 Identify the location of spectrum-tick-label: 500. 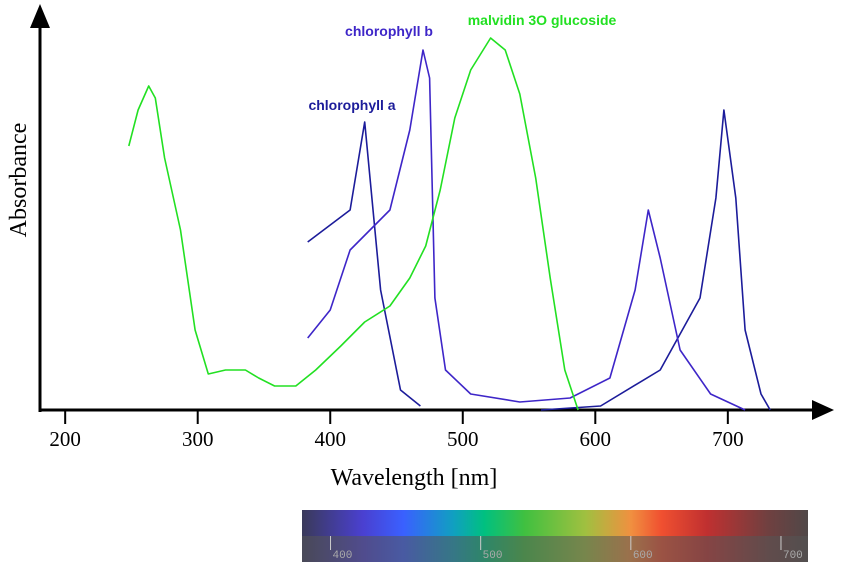
(493, 556).